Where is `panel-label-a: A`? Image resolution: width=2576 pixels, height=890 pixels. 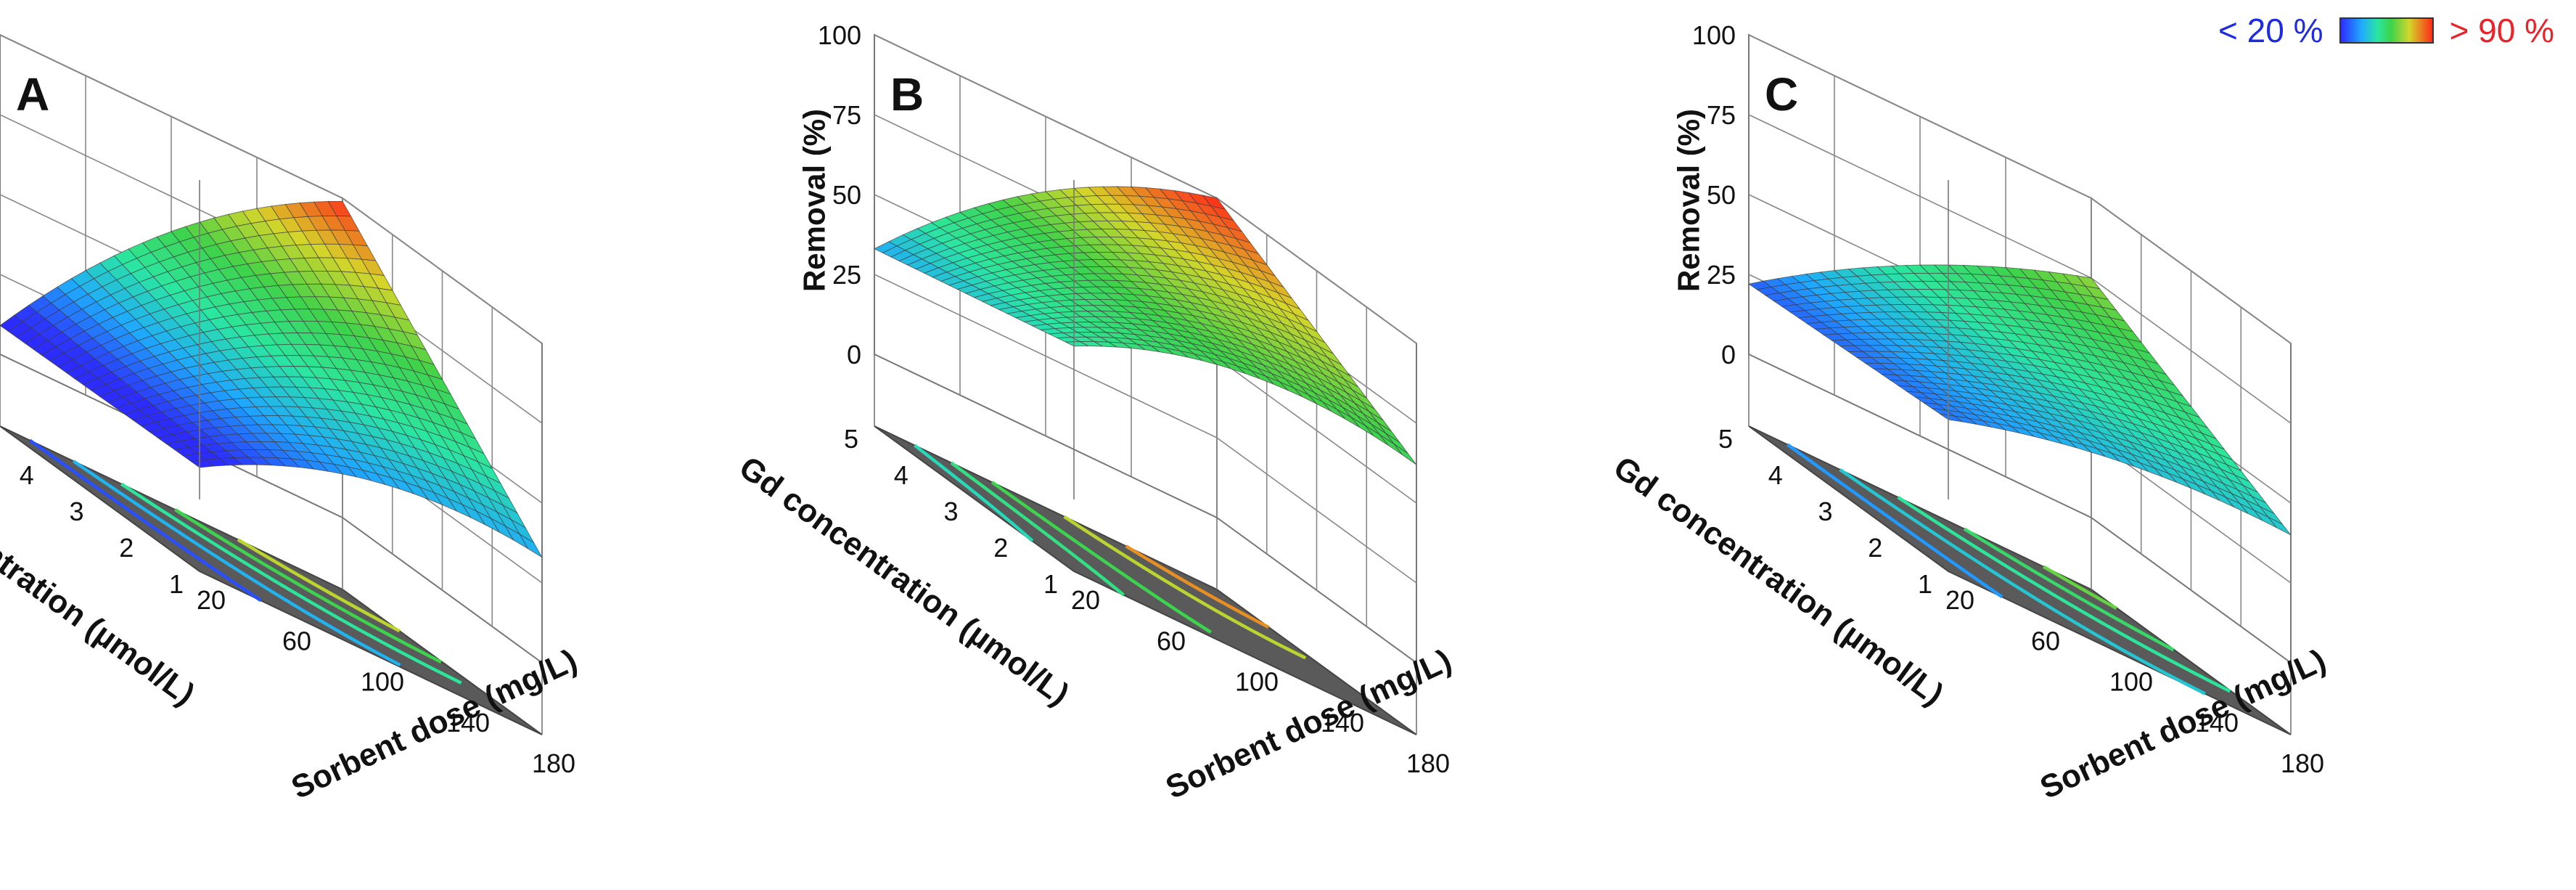 panel-label-a: A is located at coordinates (32, 95).